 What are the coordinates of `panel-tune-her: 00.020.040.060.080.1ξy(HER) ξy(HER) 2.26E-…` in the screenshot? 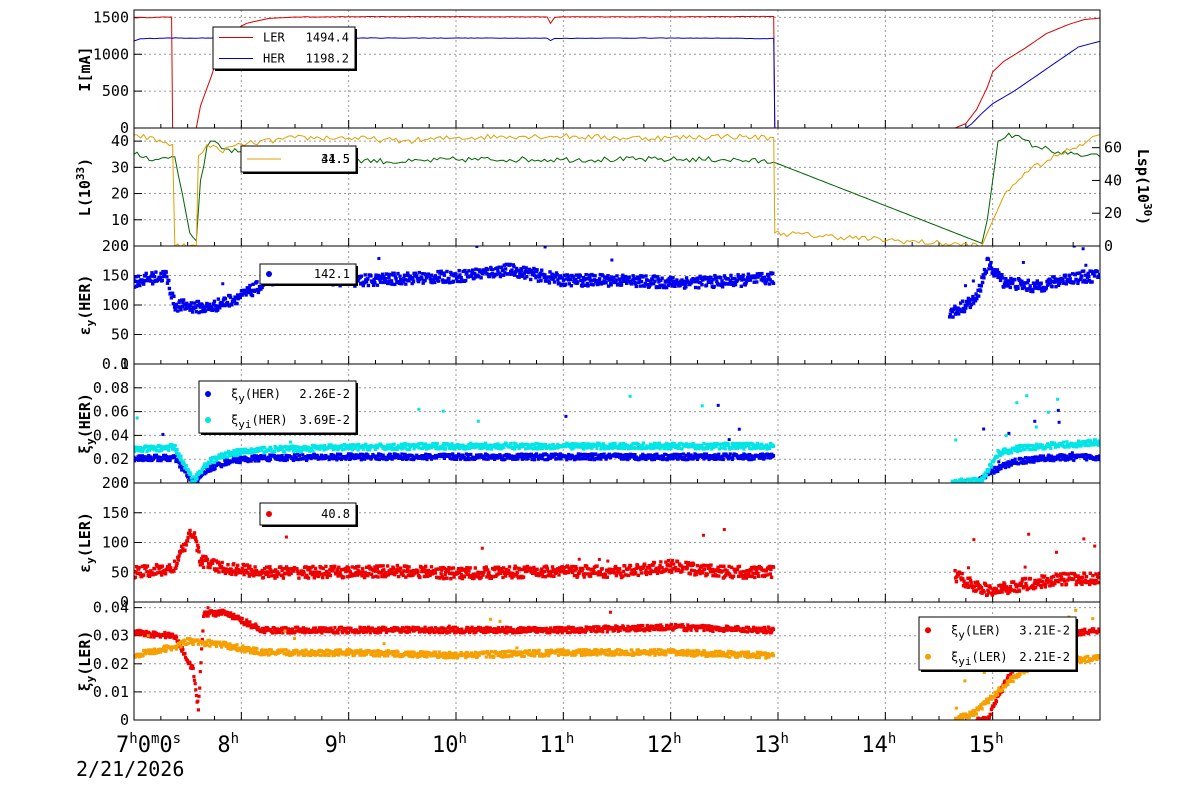 It's located at (588, 423).